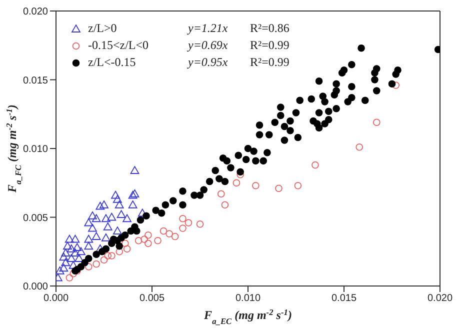 The width and height of the screenshot is (465, 336). What do you see at coordinates (152, 298) in the screenshot?
I see `x-tick-label: 0.005` at bounding box center [152, 298].